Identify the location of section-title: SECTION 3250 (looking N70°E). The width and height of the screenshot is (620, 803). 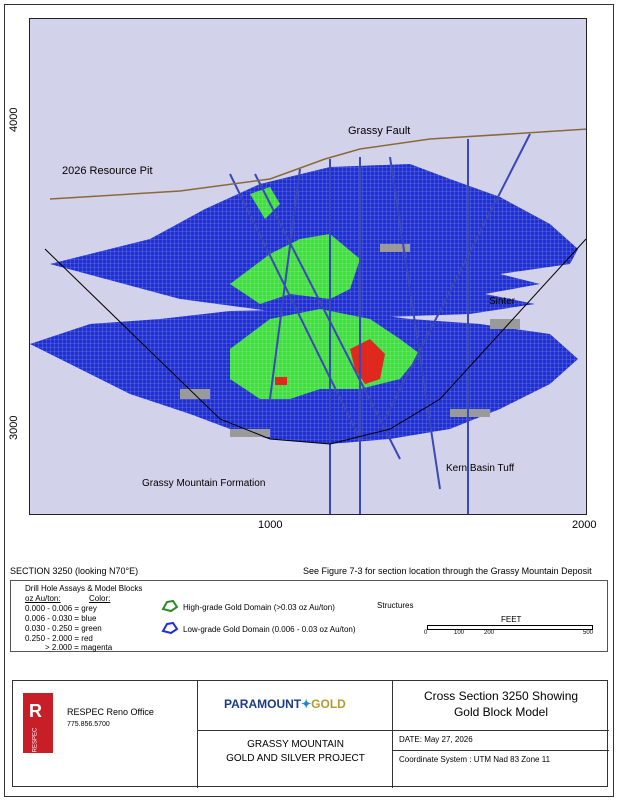
(74, 571).